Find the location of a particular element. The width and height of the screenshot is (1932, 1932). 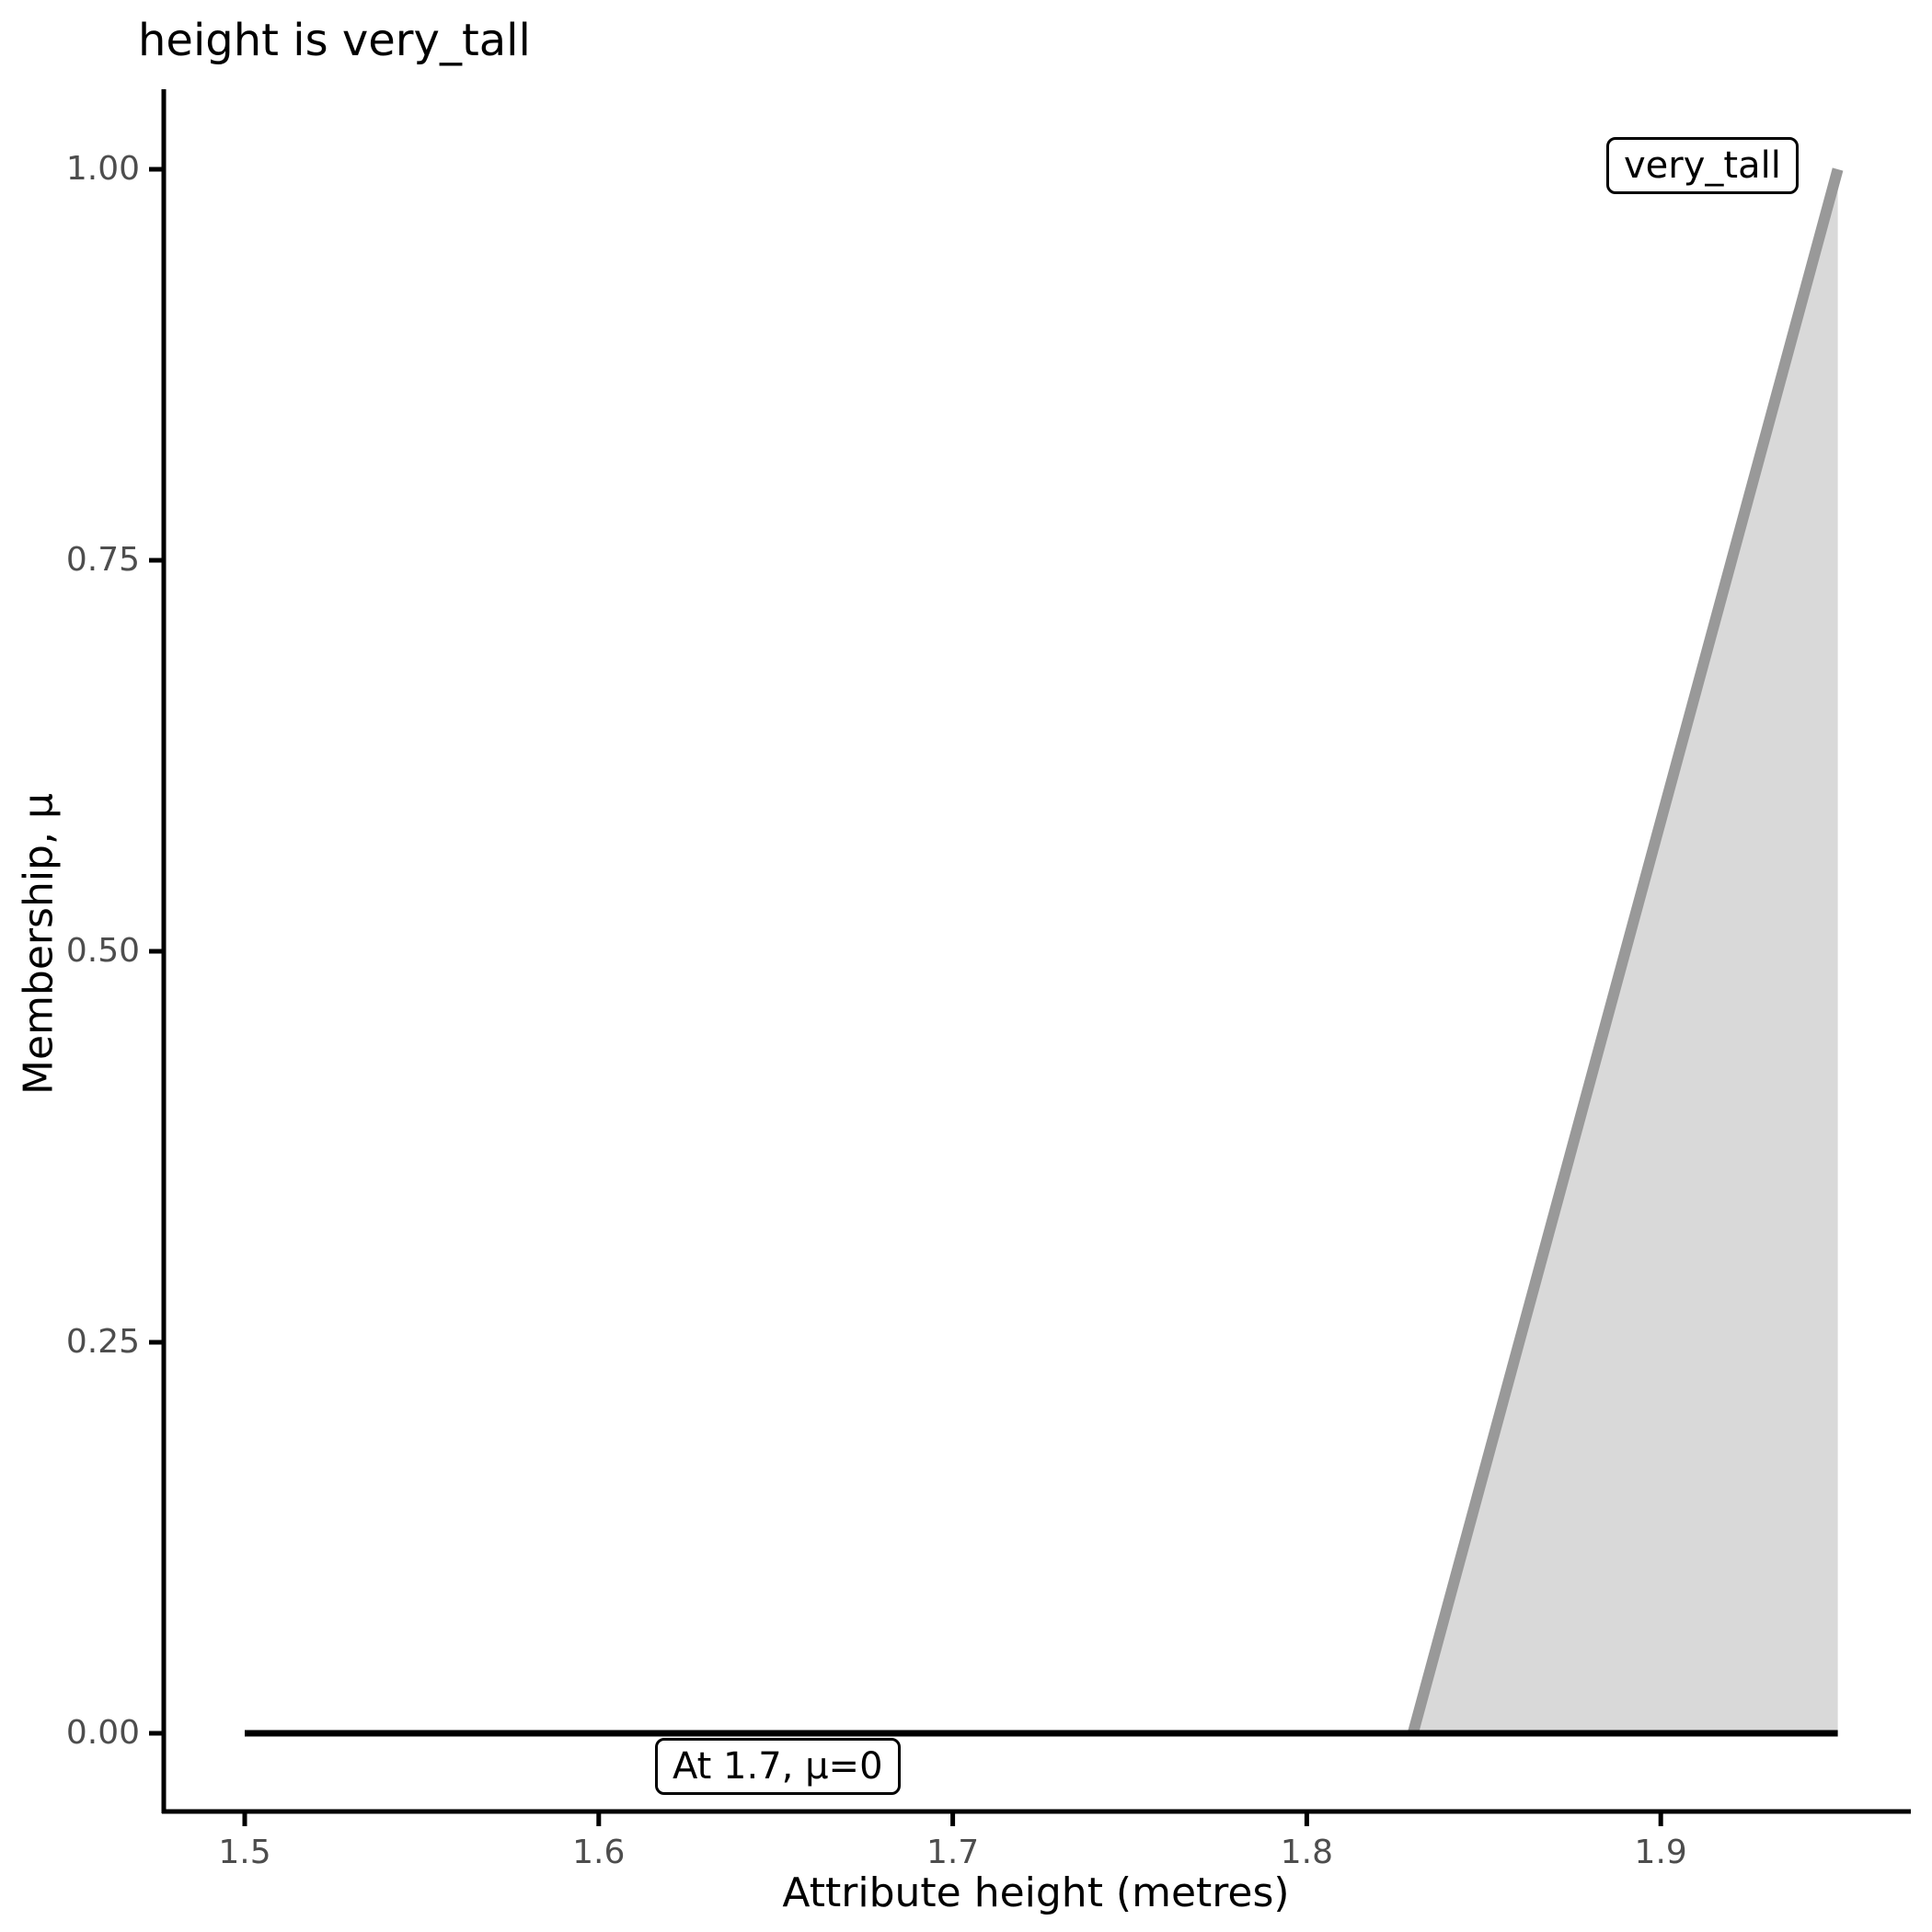

y-tick-label: 0.50 is located at coordinates (102, 951).